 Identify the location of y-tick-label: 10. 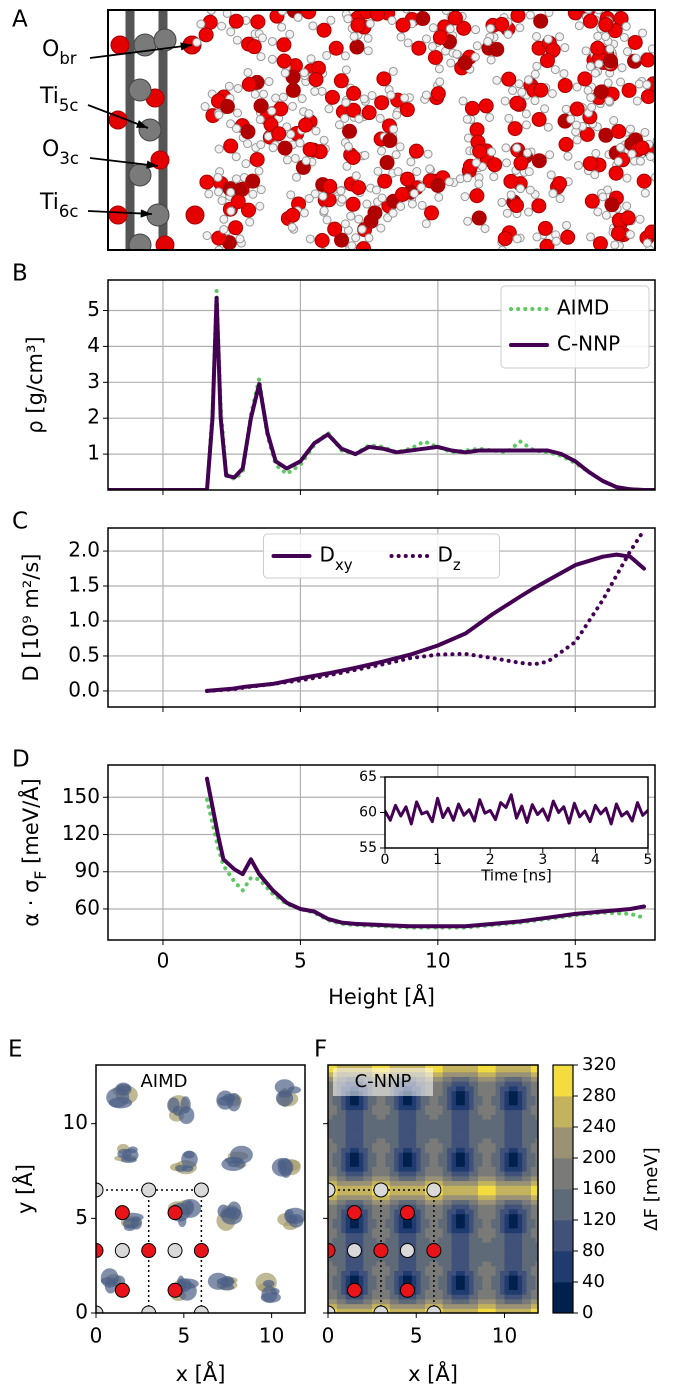
(75, 1122).